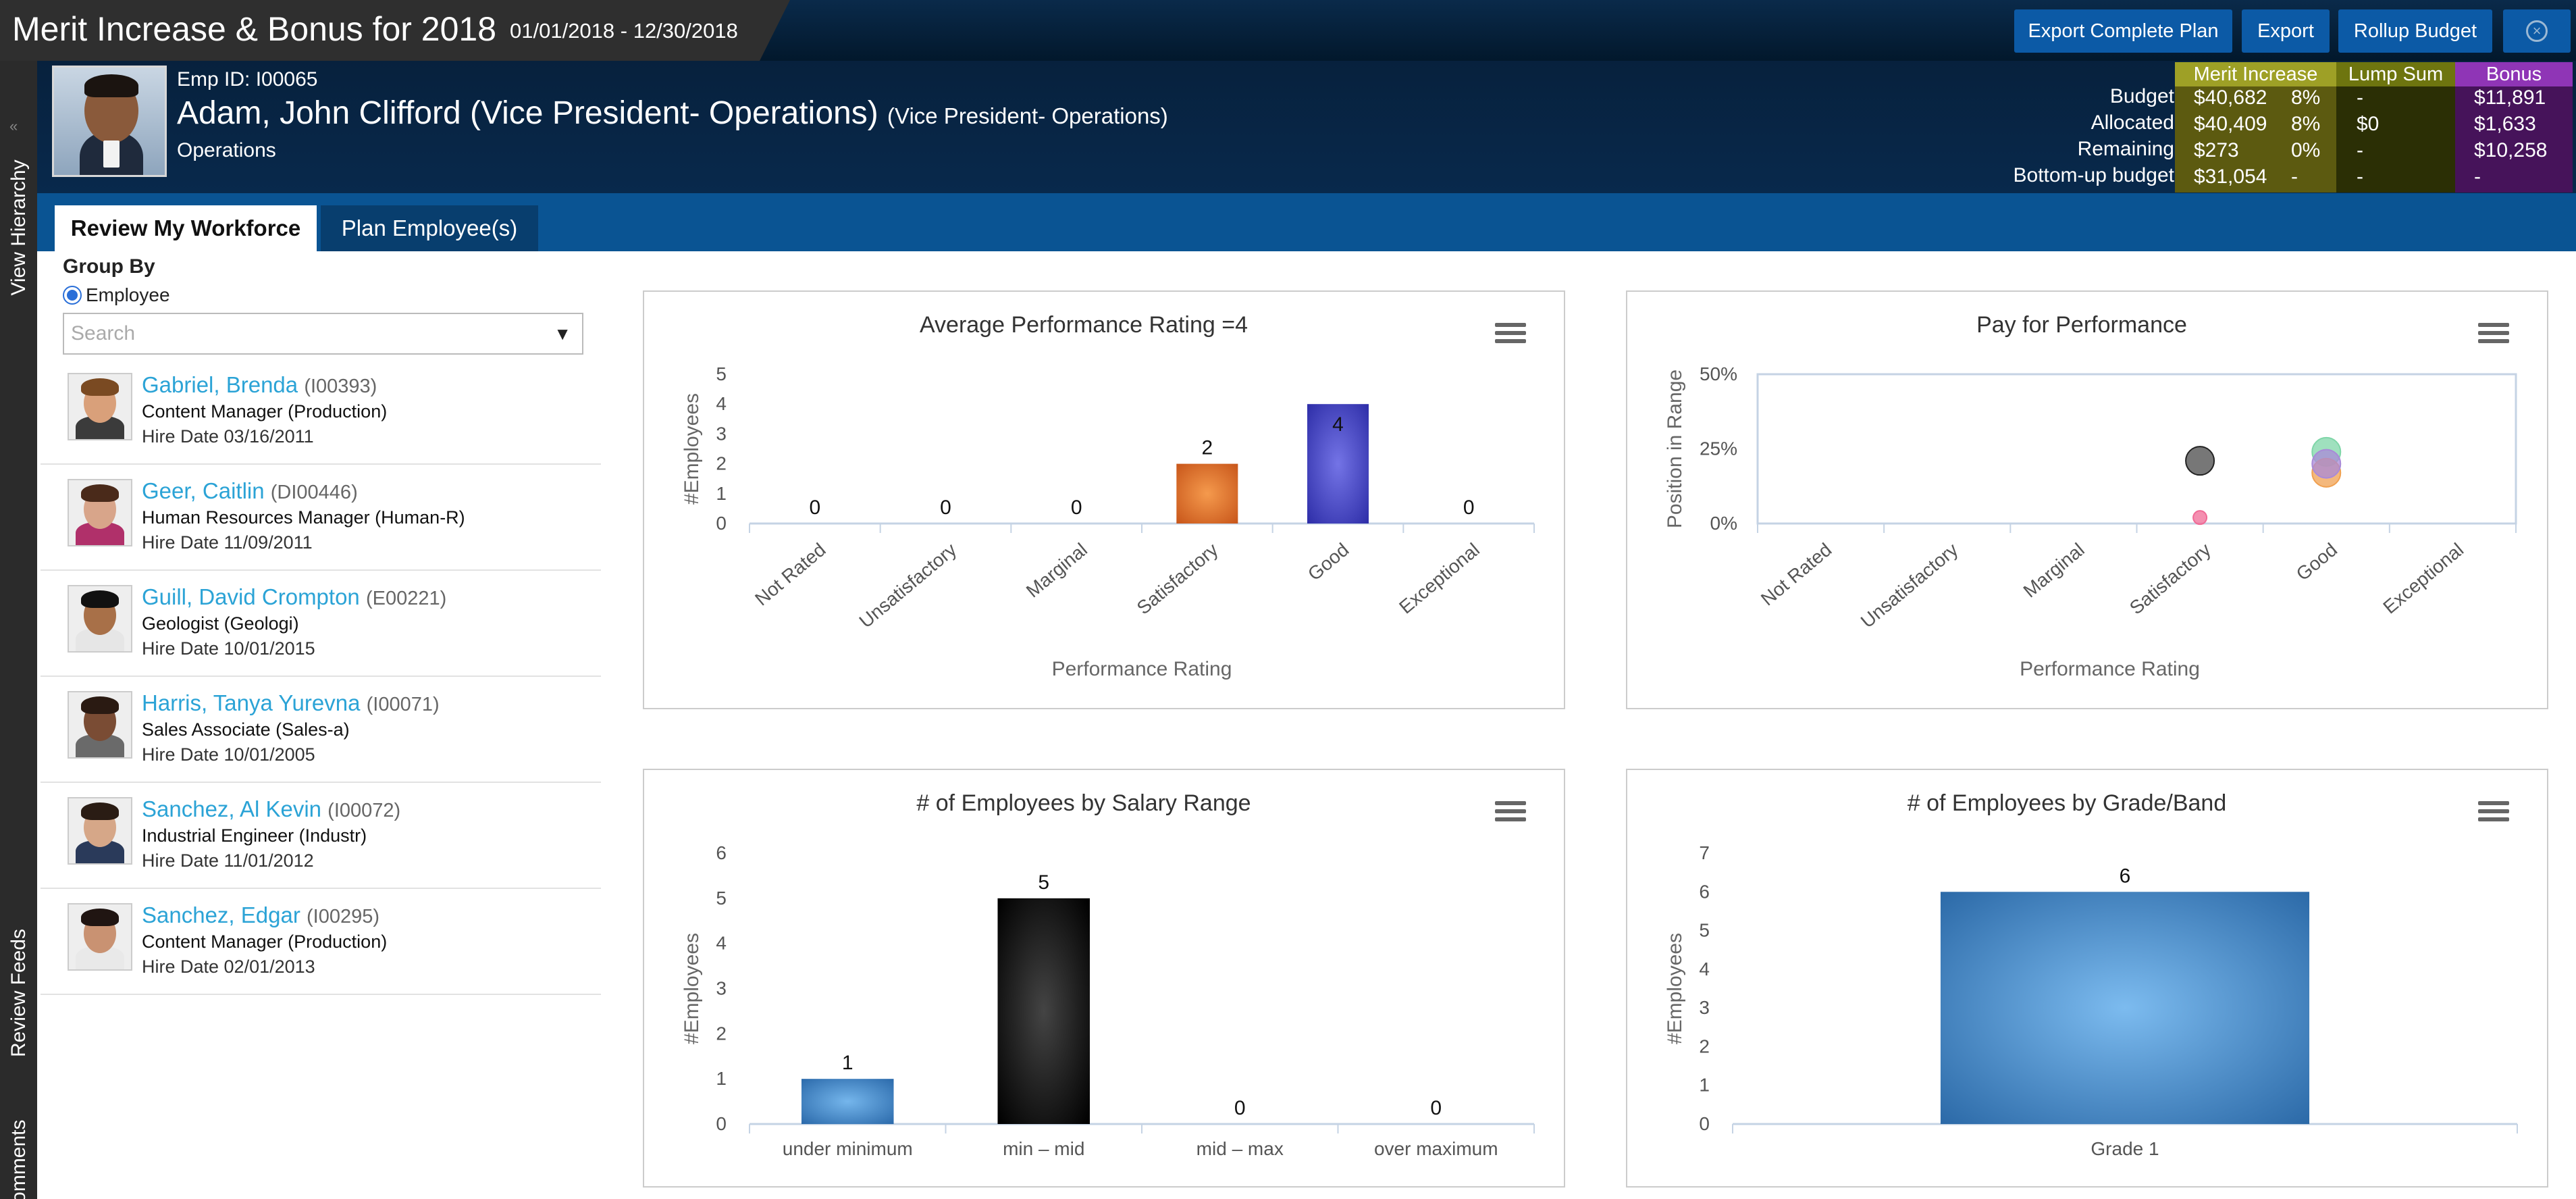  What do you see at coordinates (109, 266) in the screenshot?
I see `group-by-label: Group By` at bounding box center [109, 266].